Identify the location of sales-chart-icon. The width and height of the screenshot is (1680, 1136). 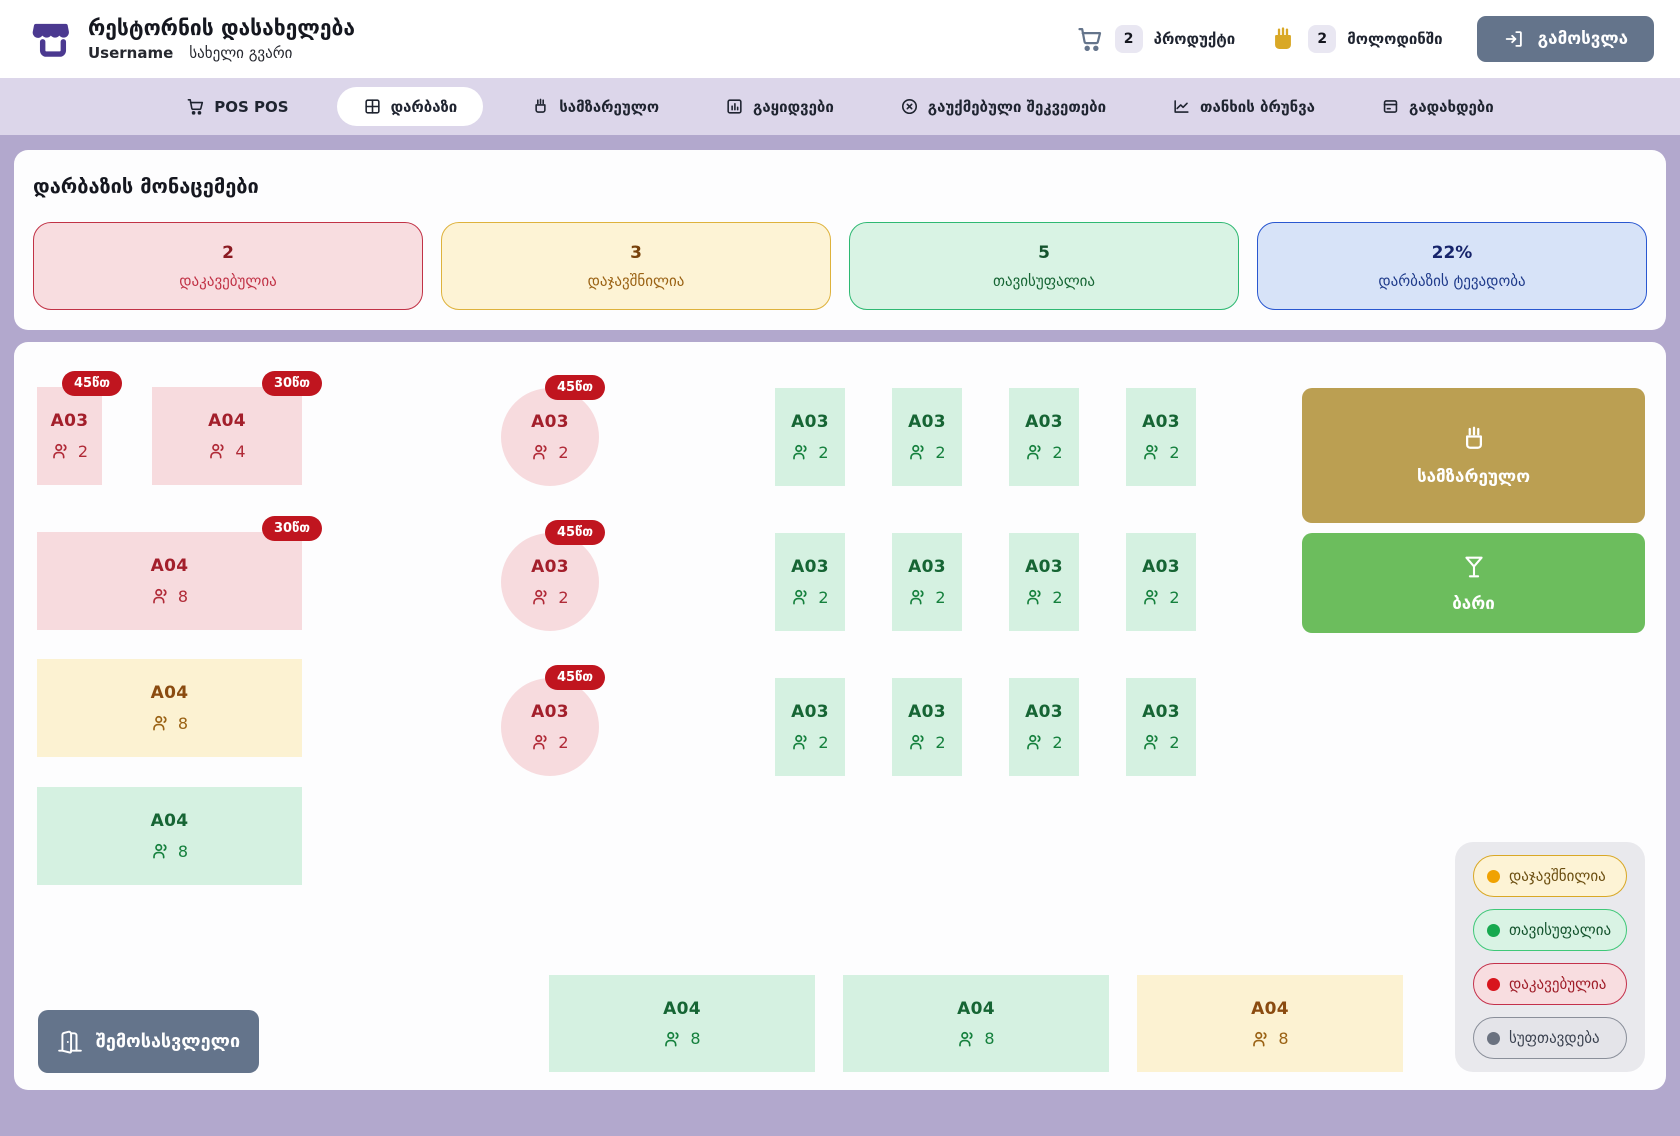
(734, 106).